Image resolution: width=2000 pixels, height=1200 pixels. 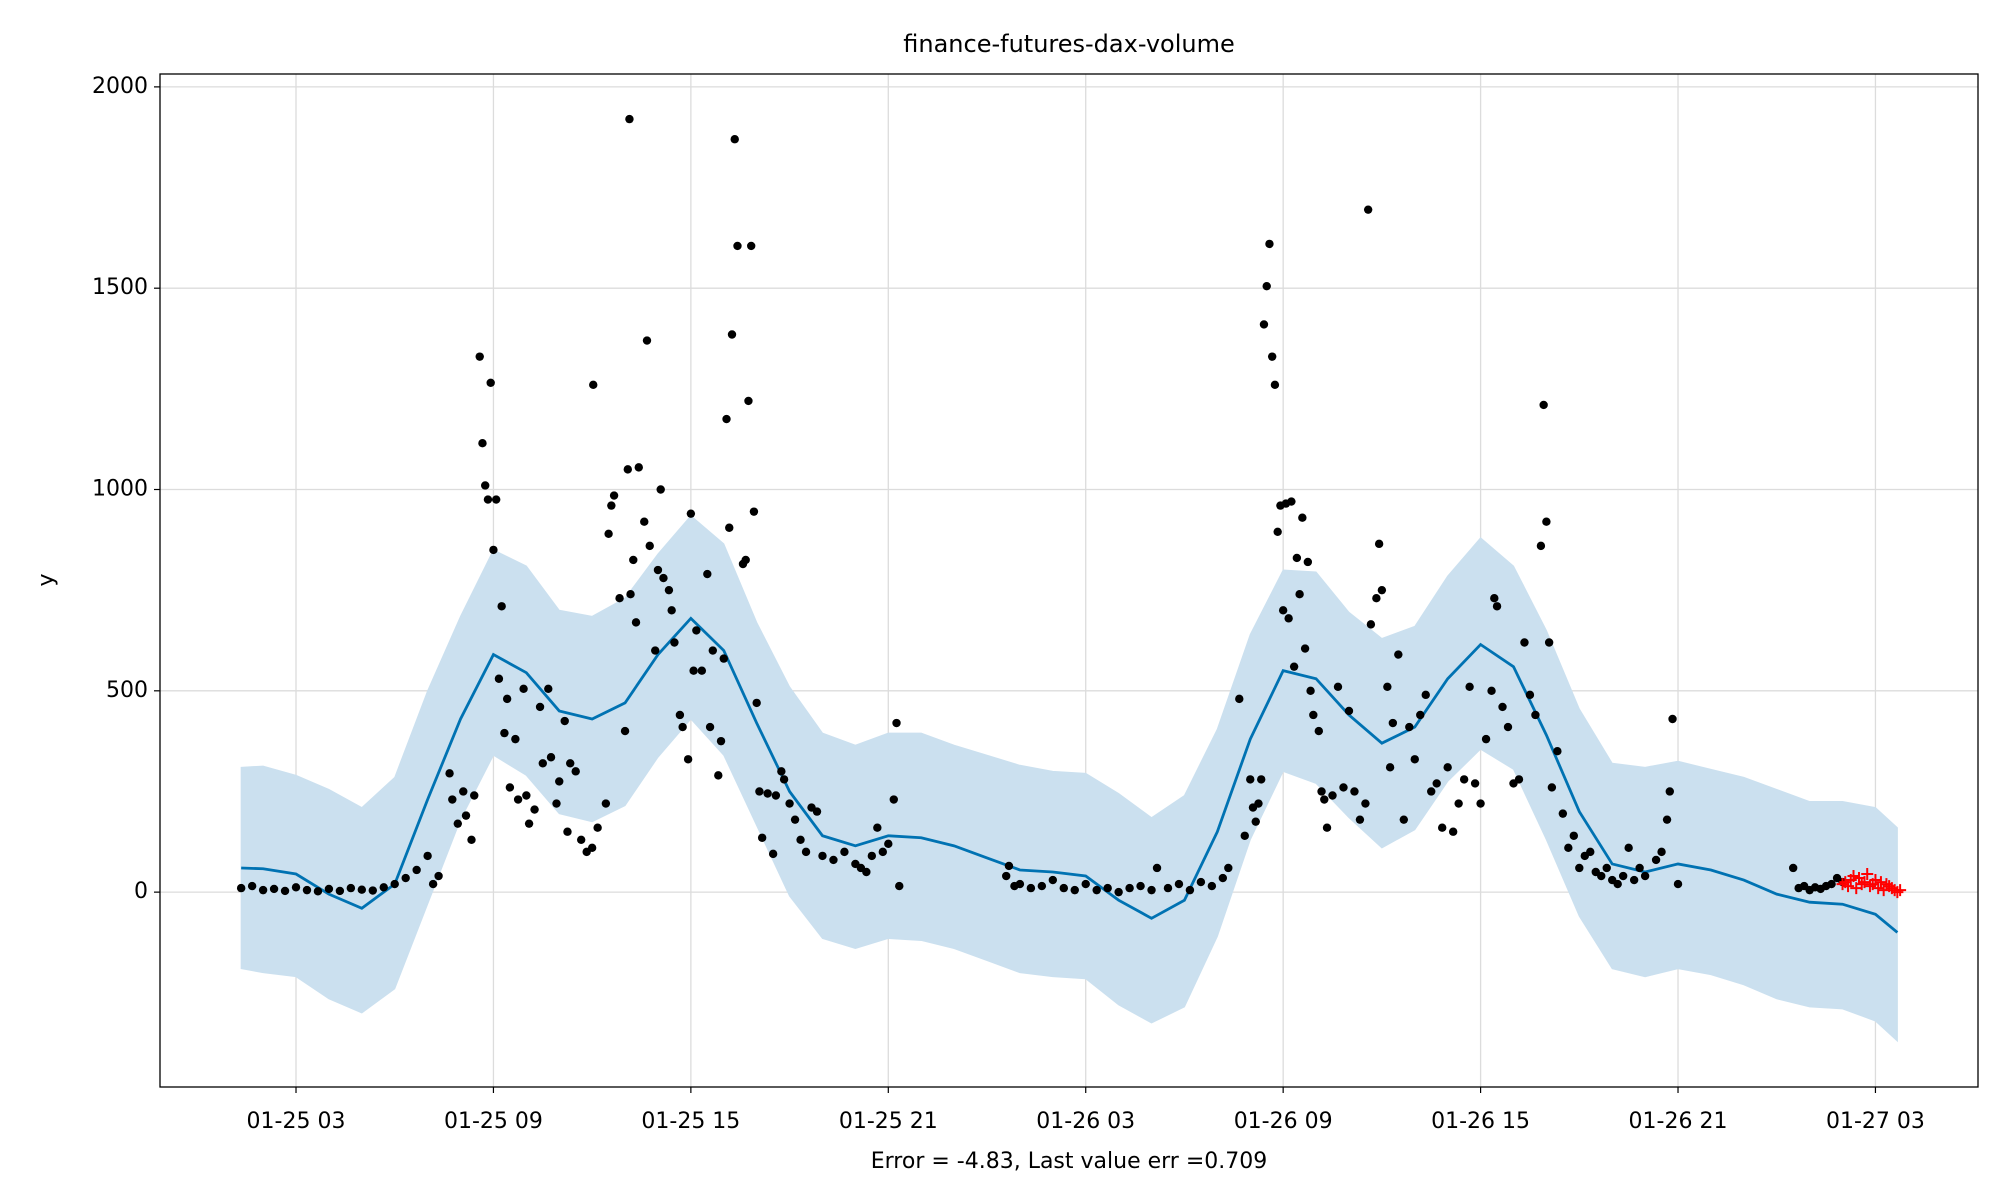 I want to click on y-tick-label: 0, so click(x=141, y=891).